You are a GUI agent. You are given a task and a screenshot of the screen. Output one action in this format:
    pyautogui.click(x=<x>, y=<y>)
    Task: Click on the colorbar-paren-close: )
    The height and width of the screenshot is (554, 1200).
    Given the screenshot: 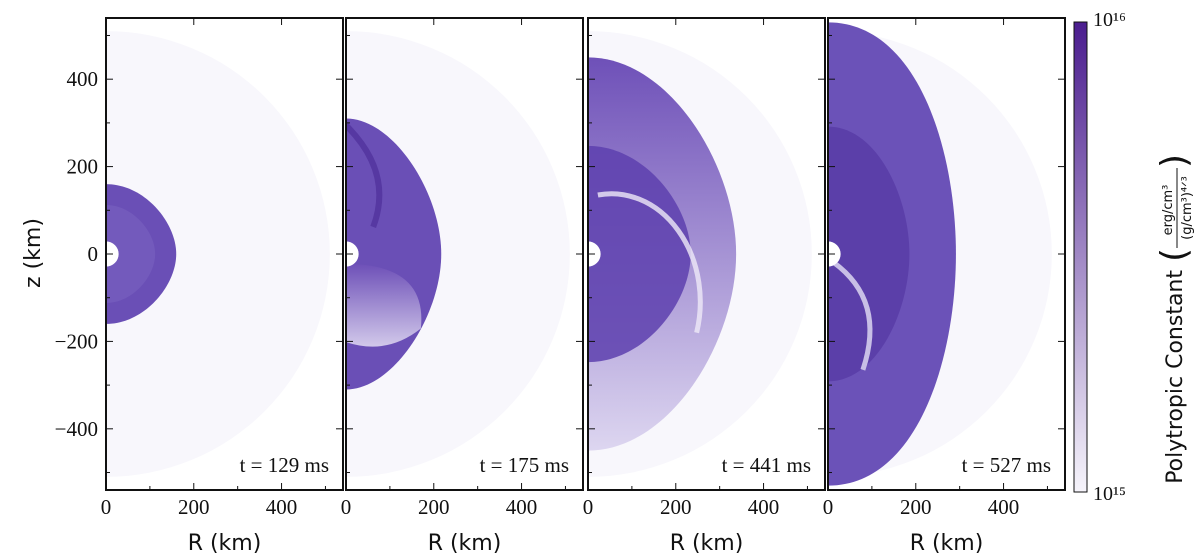 What is the action you would take?
    pyautogui.click(x=1174, y=161)
    